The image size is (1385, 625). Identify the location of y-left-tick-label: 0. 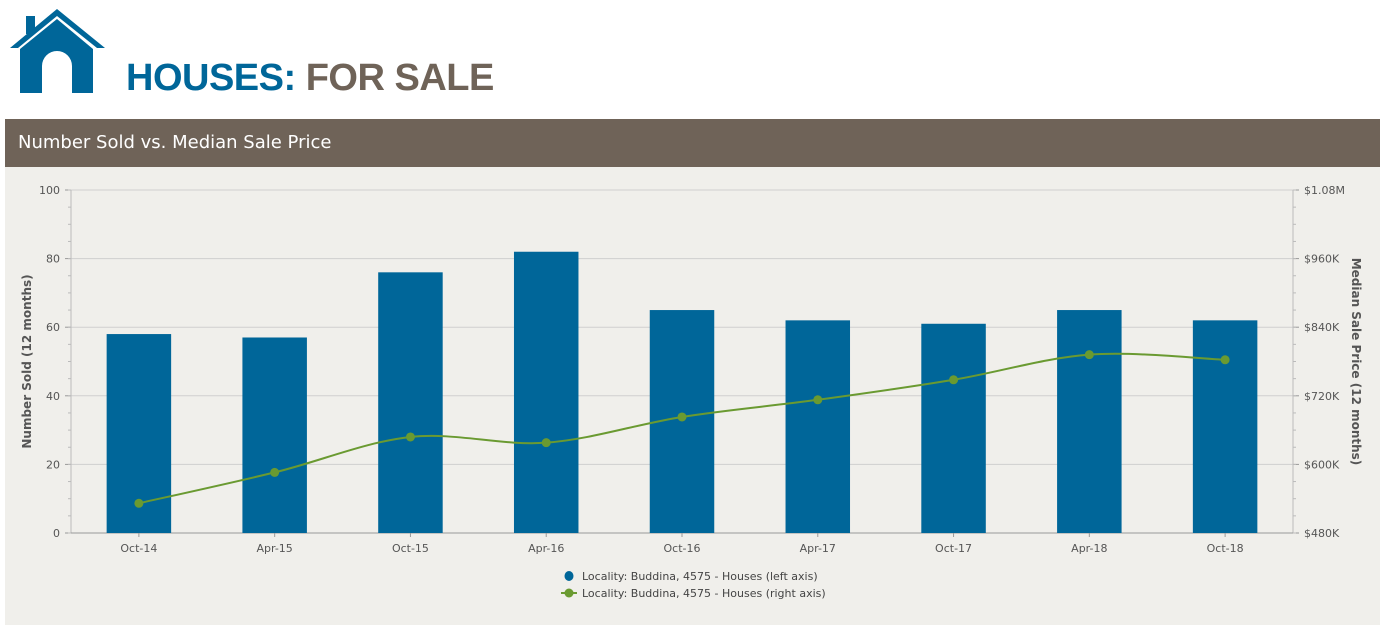
(56, 533).